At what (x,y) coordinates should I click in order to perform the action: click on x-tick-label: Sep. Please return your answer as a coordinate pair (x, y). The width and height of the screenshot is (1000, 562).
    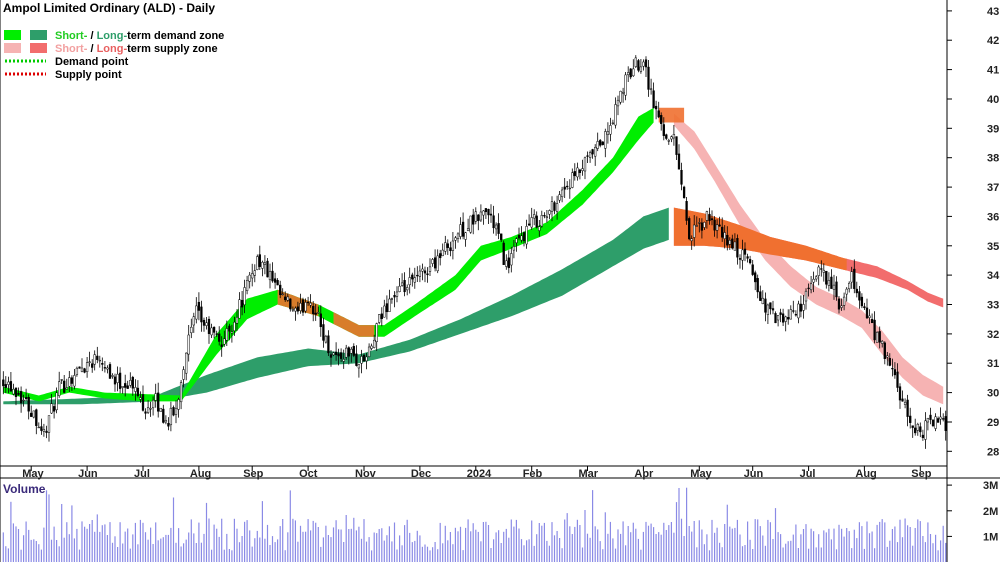
    Looking at the image, I should click on (921, 474).